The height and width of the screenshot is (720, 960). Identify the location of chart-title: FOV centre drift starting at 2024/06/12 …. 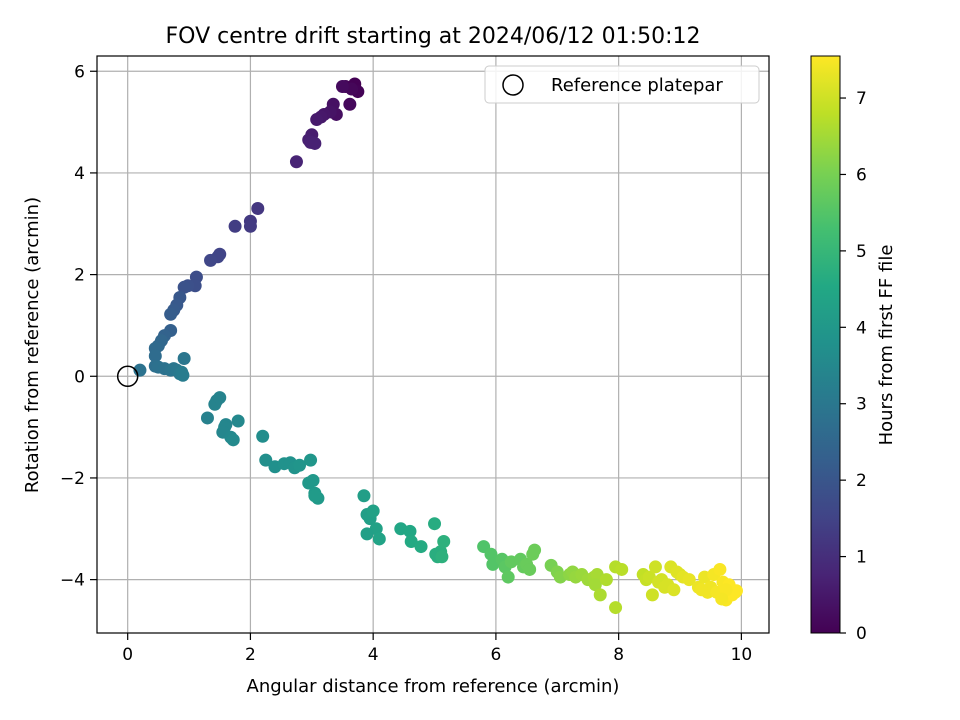
(433, 36).